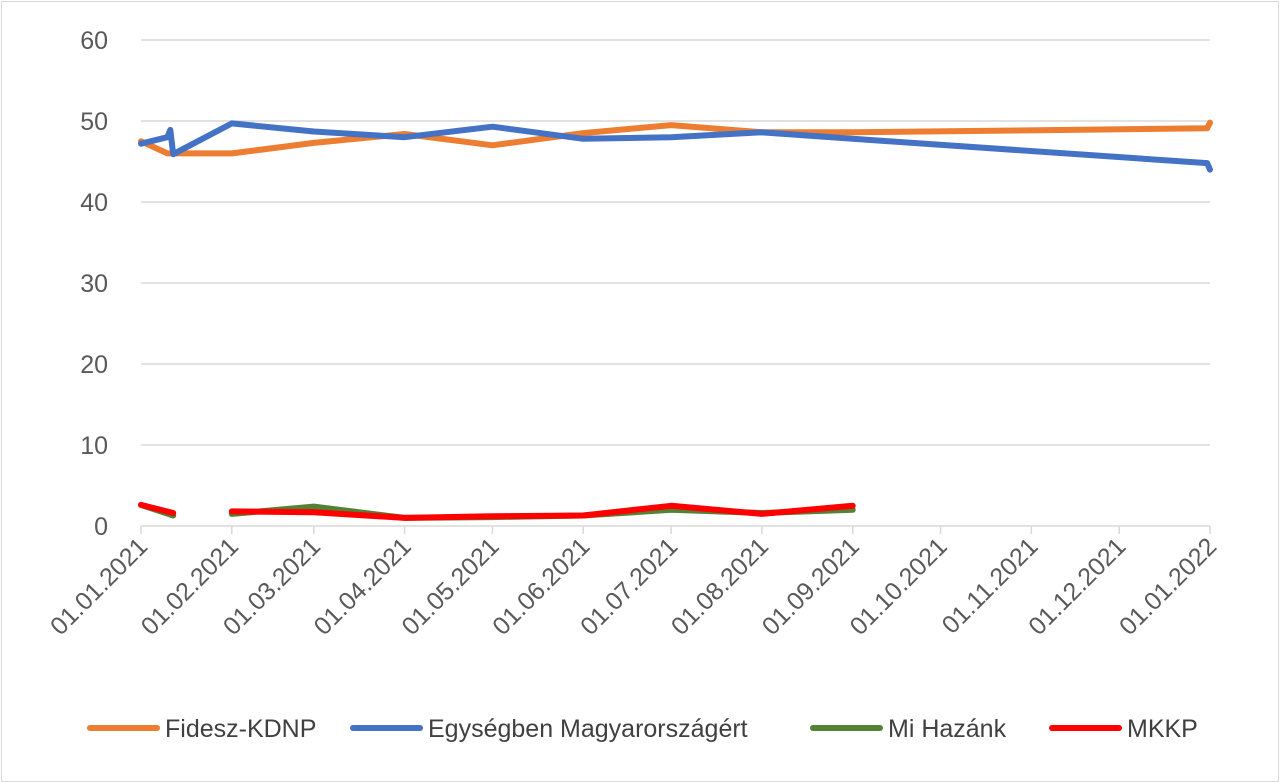 This screenshot has width=1280, height=783. Describe the element at coordinates (99, 586) in the screenshot. I see `x-tick-label: 01.01.2021` at that location.